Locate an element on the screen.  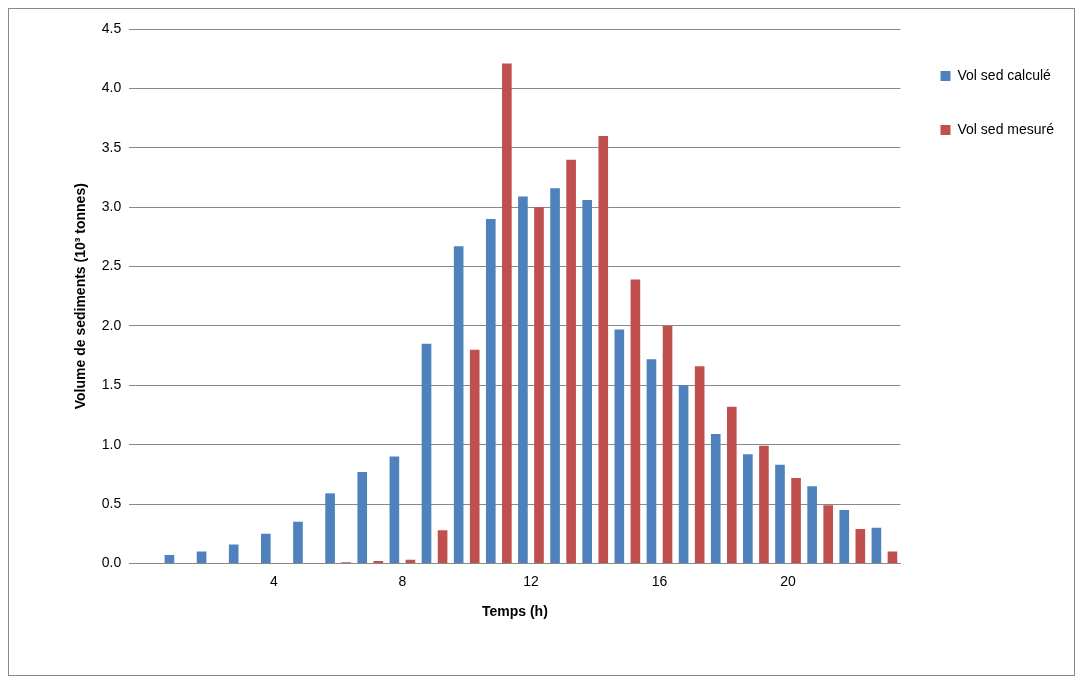
y-tick-label: 0.5 is located at coordinates (111, 502).